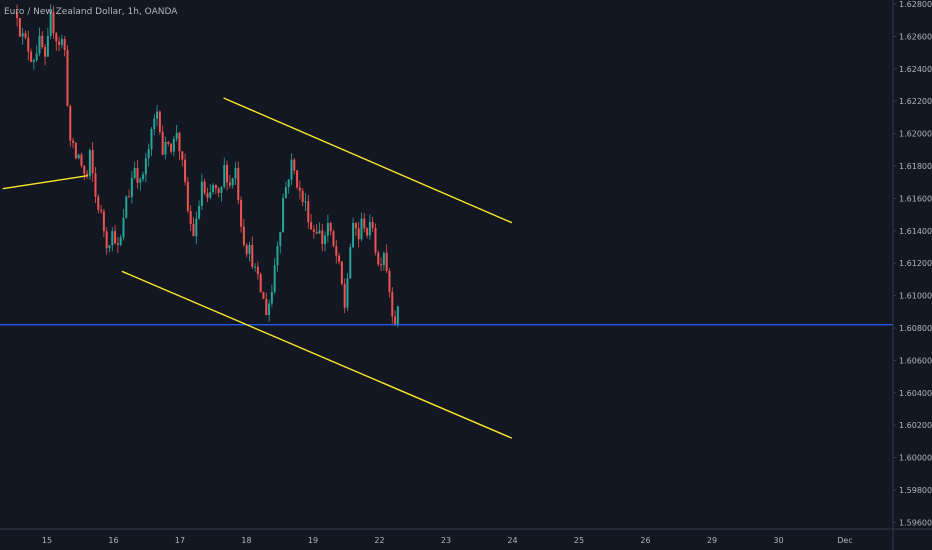  I want to click on time-tick-label: Dec, so click(844, 540).